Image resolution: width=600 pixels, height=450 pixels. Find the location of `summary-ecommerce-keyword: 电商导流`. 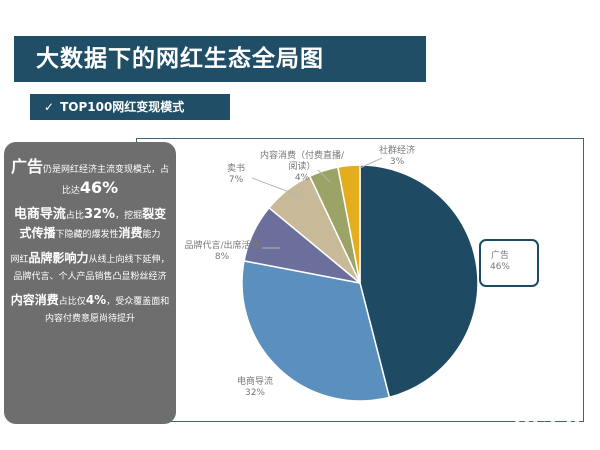

summary-ecommerce-keyword: 电商导流 is located at coordinates (39, 214).